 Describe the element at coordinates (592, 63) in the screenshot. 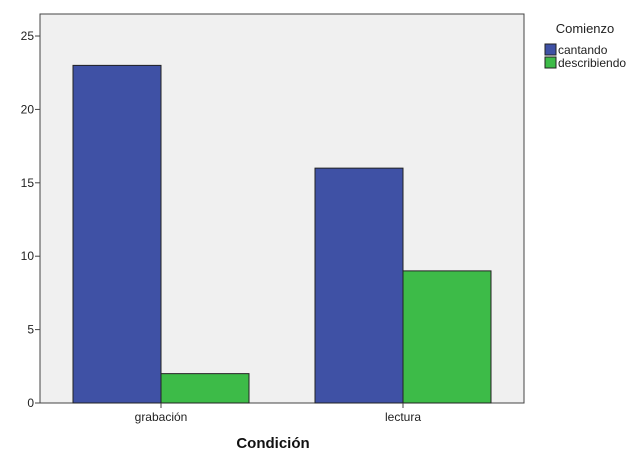

I see `legend-label: describiendo` at that location.